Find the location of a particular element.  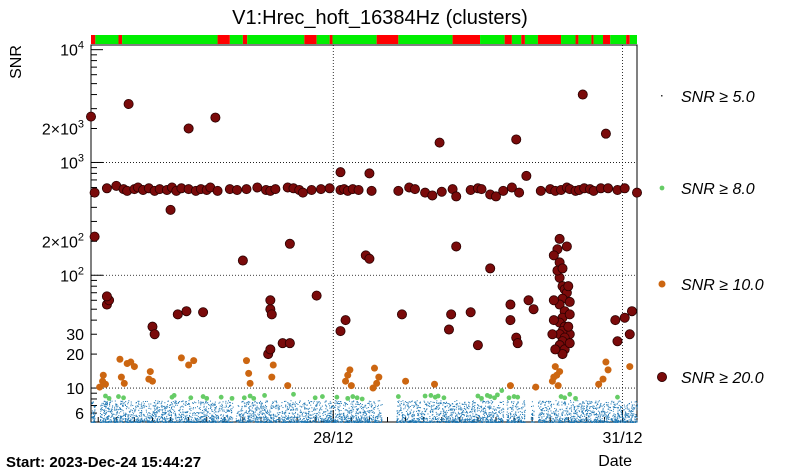

x-axis-ticks: 28/12 31/12 is located at coordinates (370, 428).